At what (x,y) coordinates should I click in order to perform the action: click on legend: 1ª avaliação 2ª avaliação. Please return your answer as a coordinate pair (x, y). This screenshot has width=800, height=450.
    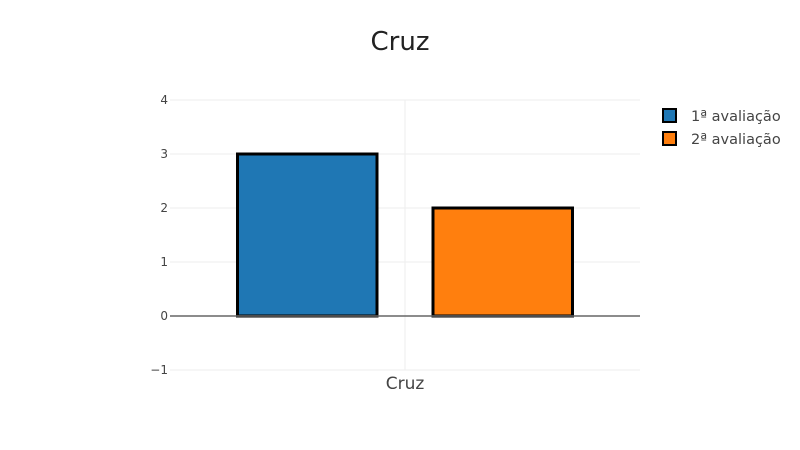
    Looking at the image, I should click on (721, 128).